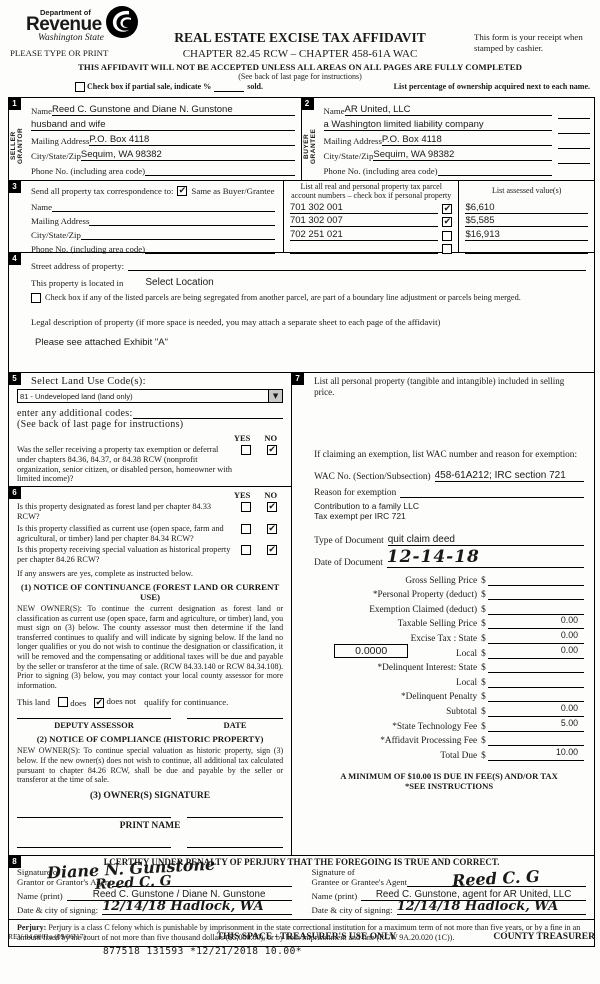  I want to click on grantee-name-print-label: Name (print), so click(334, 895).